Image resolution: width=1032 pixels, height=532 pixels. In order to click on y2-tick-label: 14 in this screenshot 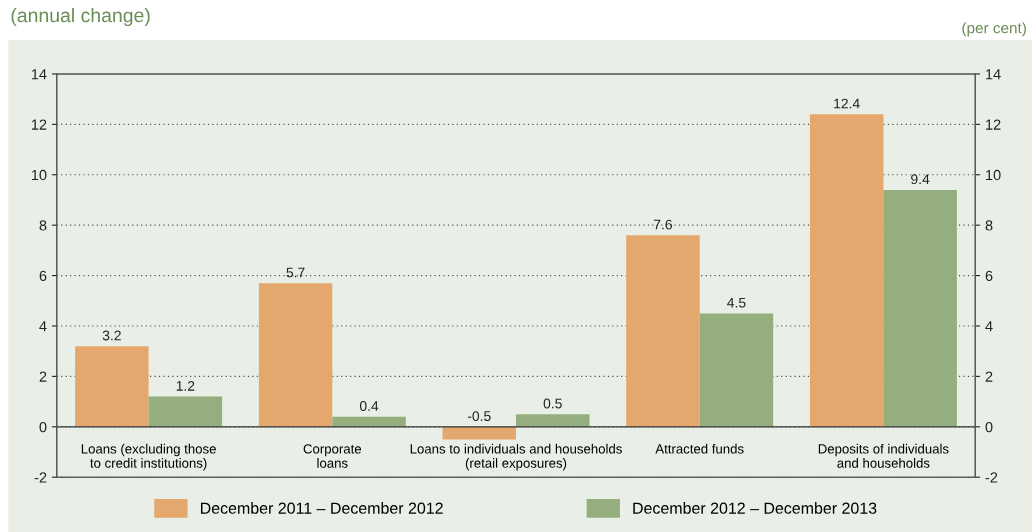, I will do `click(993, 74)`.